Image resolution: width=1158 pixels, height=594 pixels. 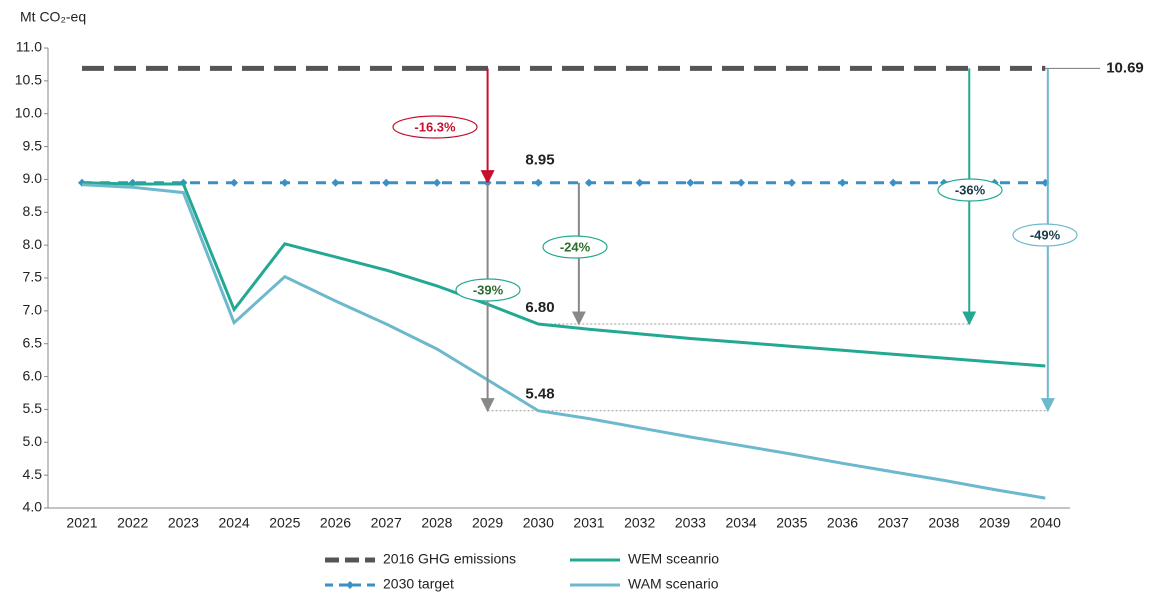 I want to click on value-label: 6.80, so click(x=539, y=307).